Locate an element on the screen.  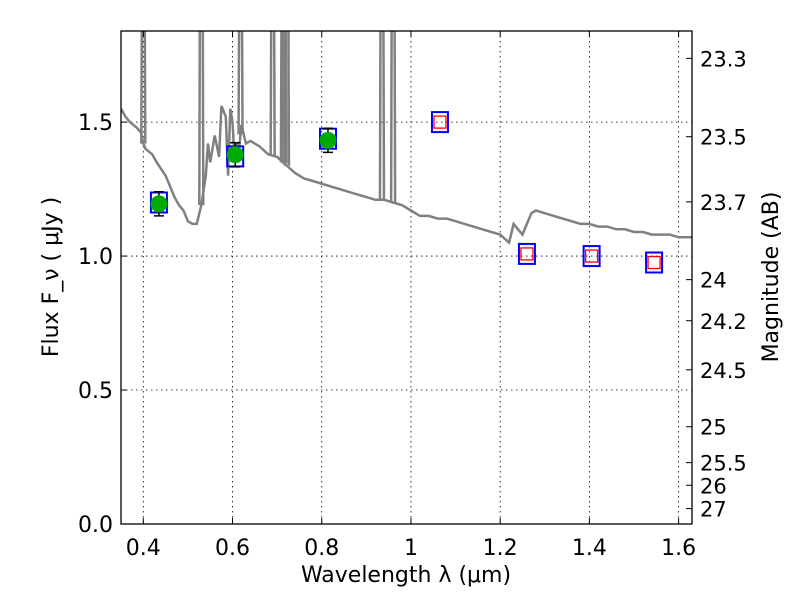
mag-tick-label: 23.7 is located at coordinates (723, 203).